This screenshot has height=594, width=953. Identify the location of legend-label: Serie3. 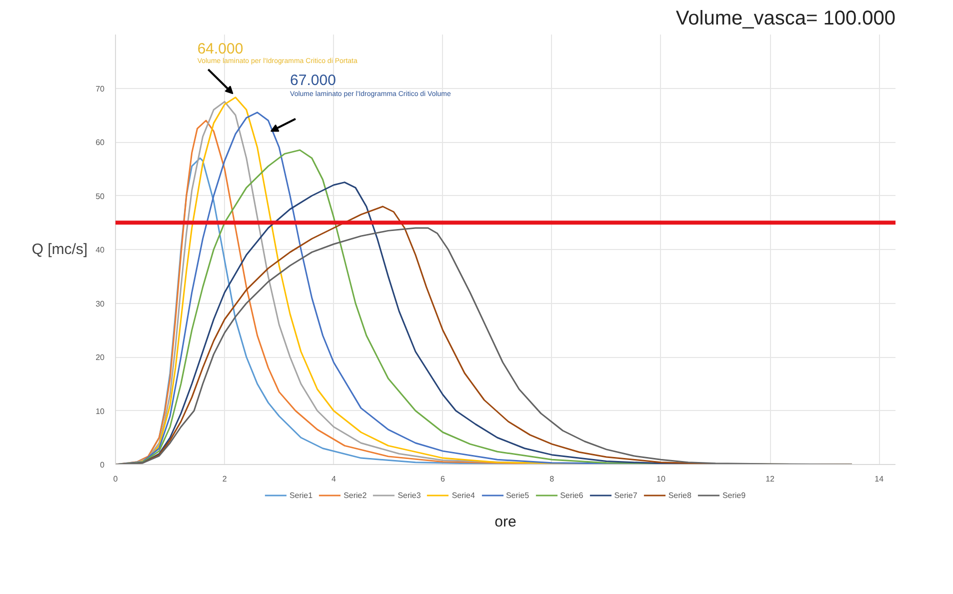
(409, 495).